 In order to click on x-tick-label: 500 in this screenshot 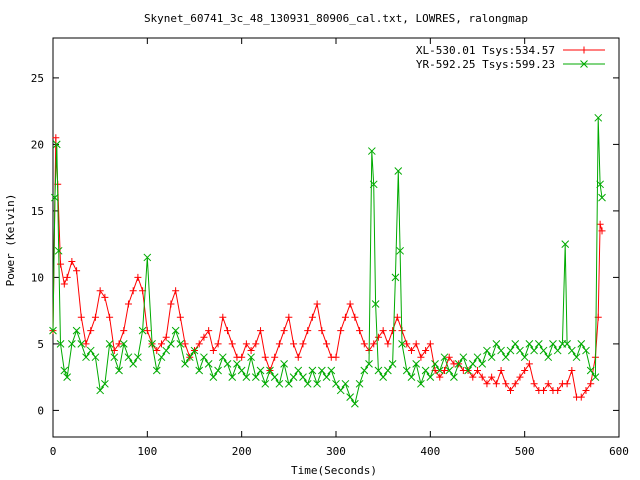, I will do `click(525, 451)`.